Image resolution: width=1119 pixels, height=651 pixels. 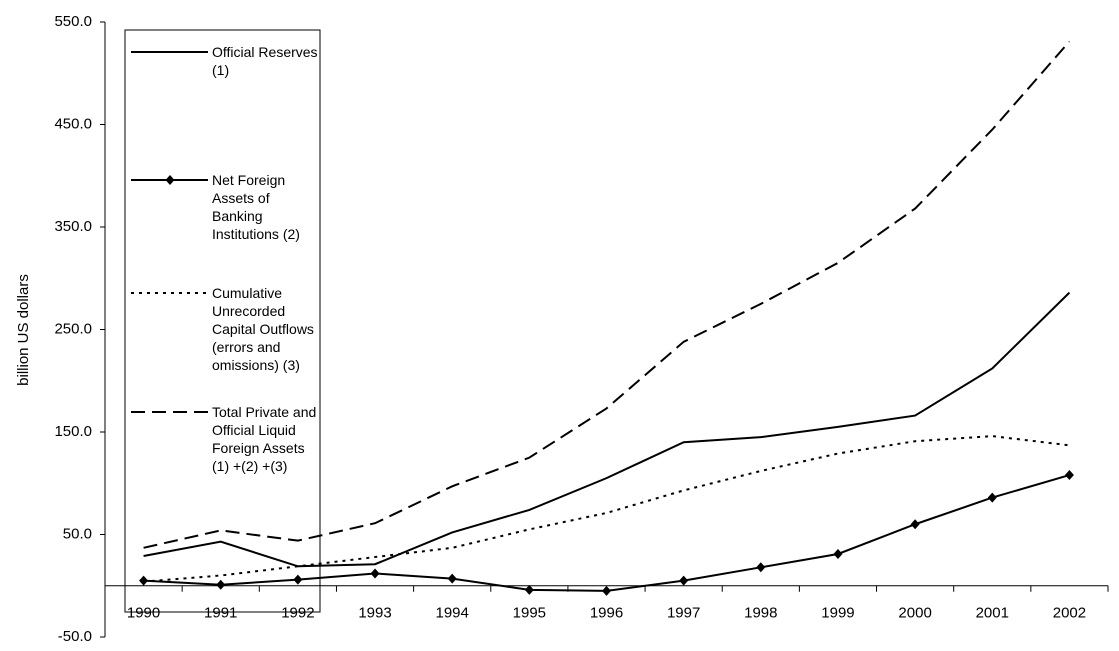 I want to click on y-tick-label: 250.0, so click(x=73, y=328).